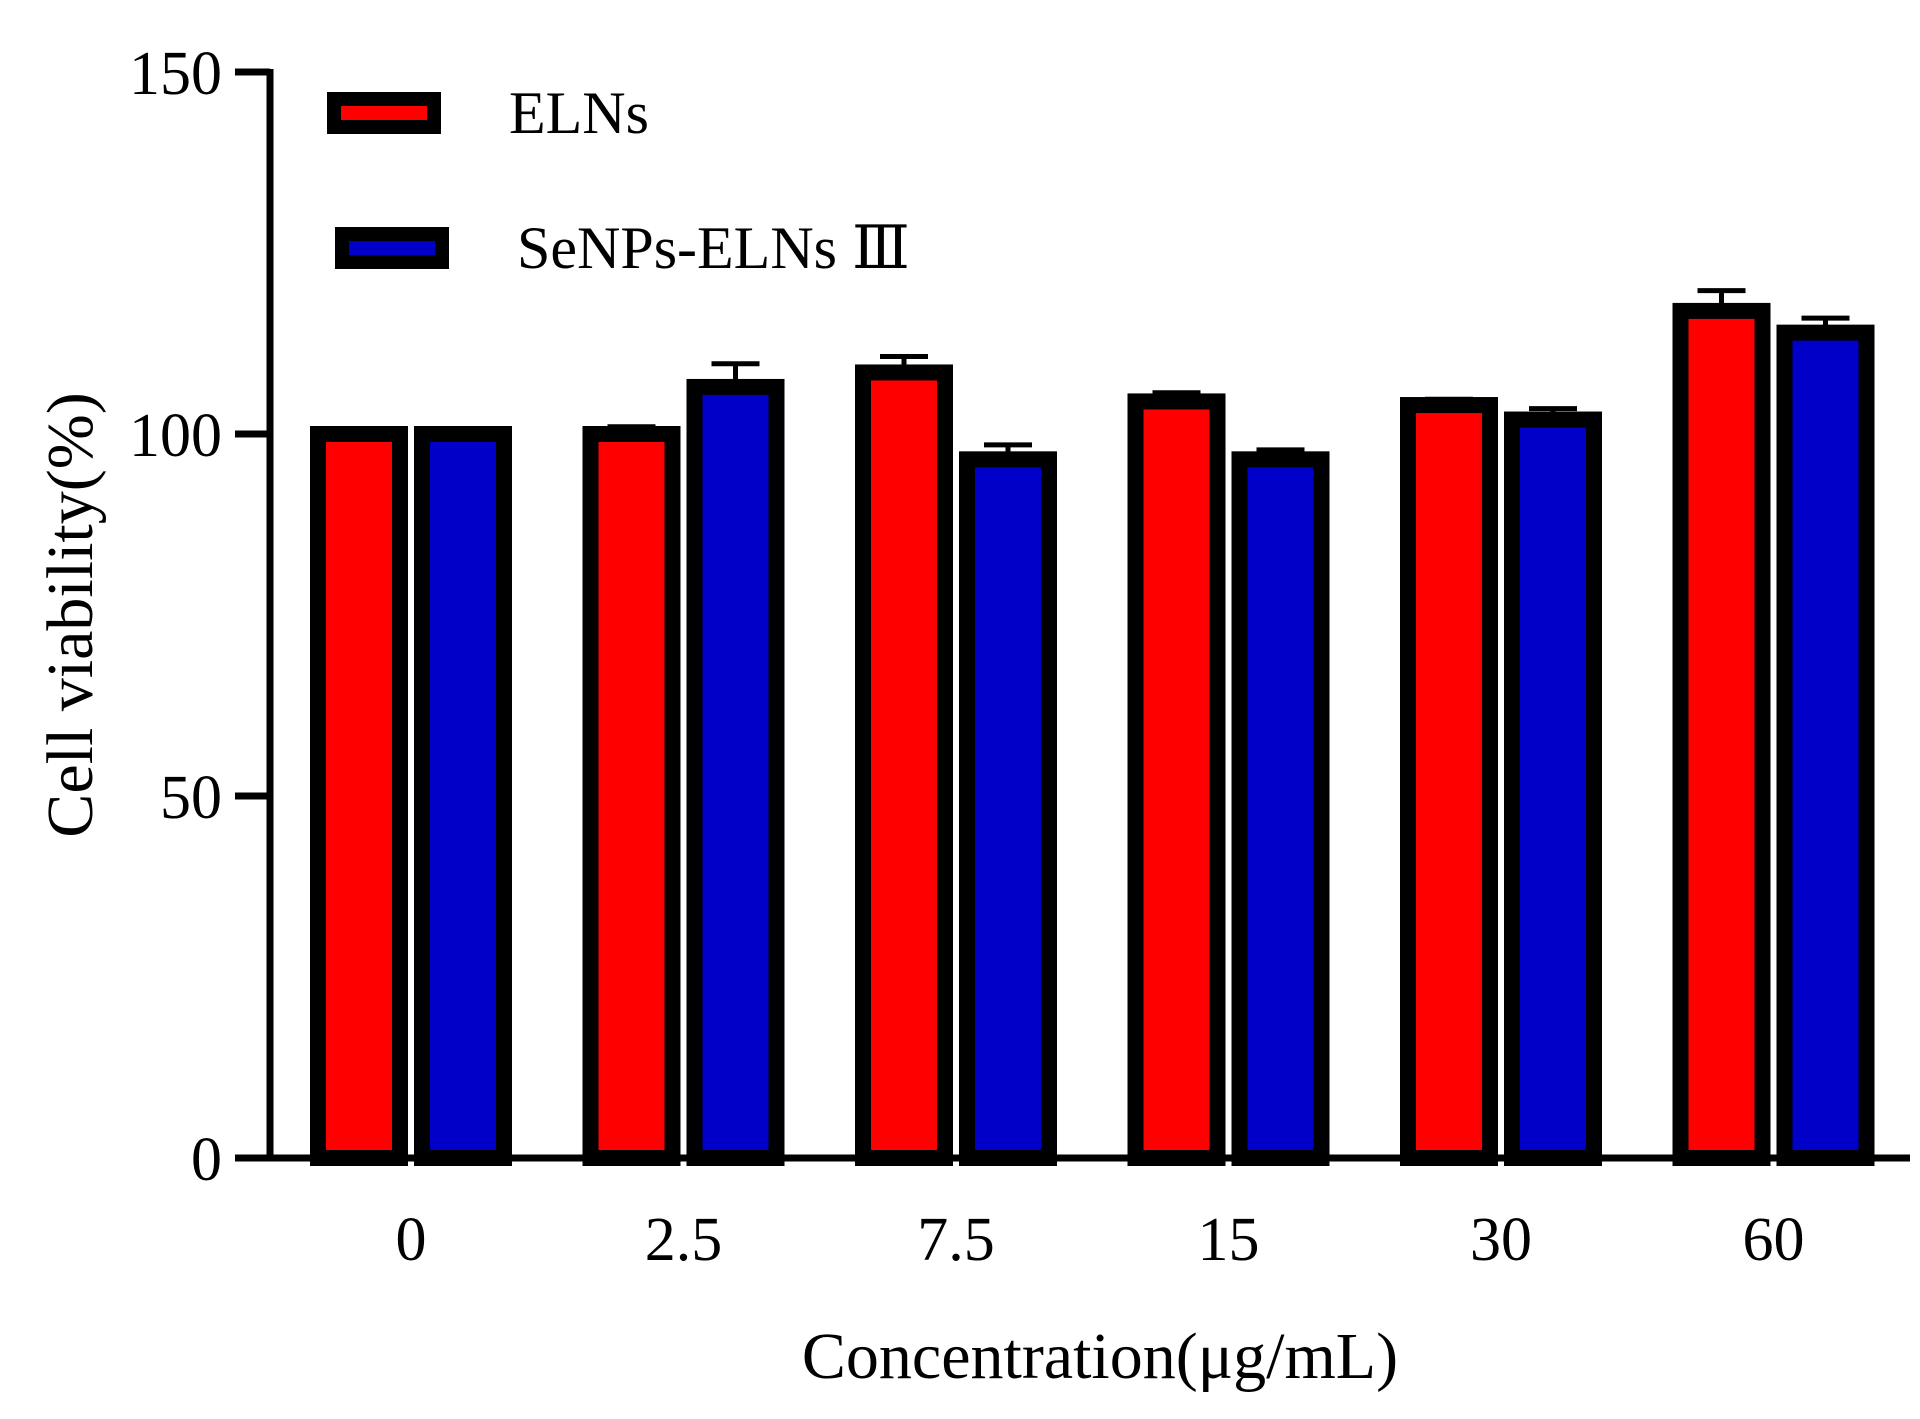 This screenshot has height=1419, width=1920. Describe the element at coordinates (904, 765) in the screenshot. I see `bar-elns-7.5` at that location.